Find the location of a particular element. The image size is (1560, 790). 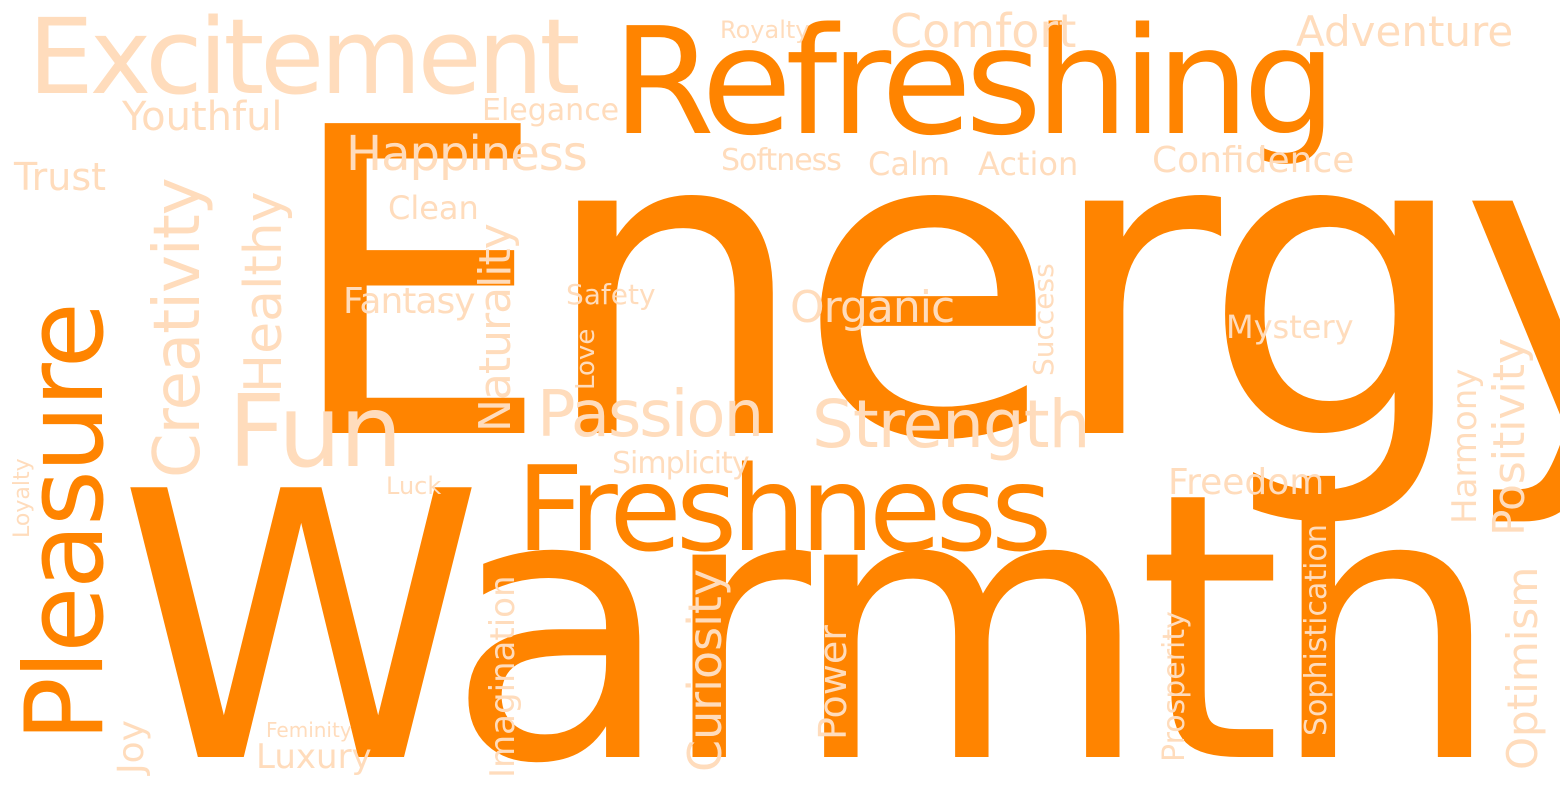

word-organic: Organic is located at coordinates (872, 307).